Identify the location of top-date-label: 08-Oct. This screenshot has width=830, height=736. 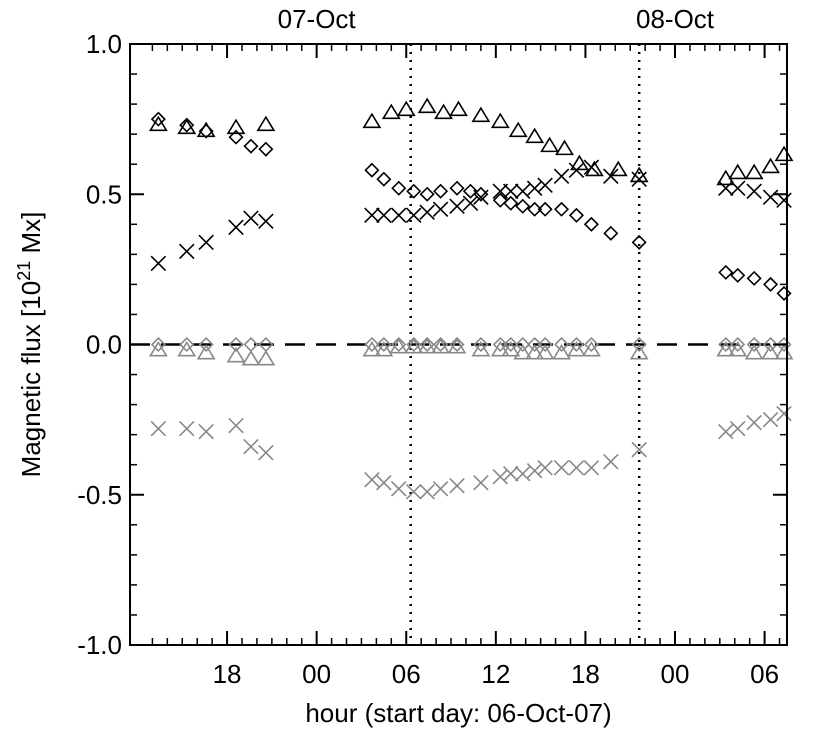
(675, 19).